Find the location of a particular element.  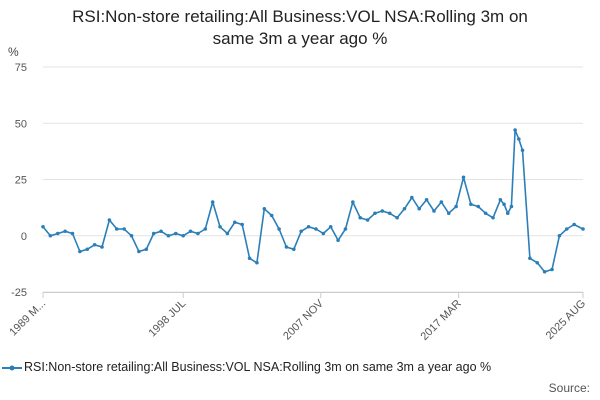

x-tick-label: 1998 JUL is located at coordinates (167, 319).